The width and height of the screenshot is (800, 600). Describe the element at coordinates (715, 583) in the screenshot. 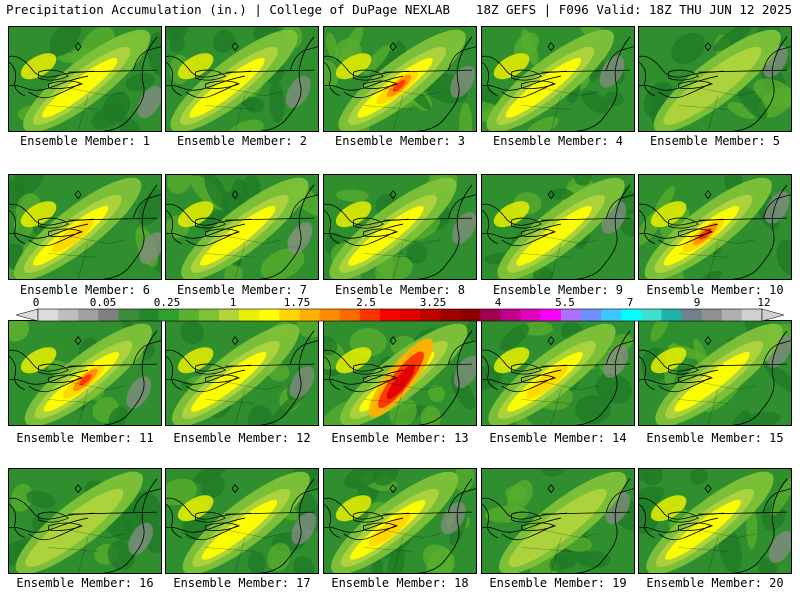

I see `member-label: Ensemble Member: 20` at that location.